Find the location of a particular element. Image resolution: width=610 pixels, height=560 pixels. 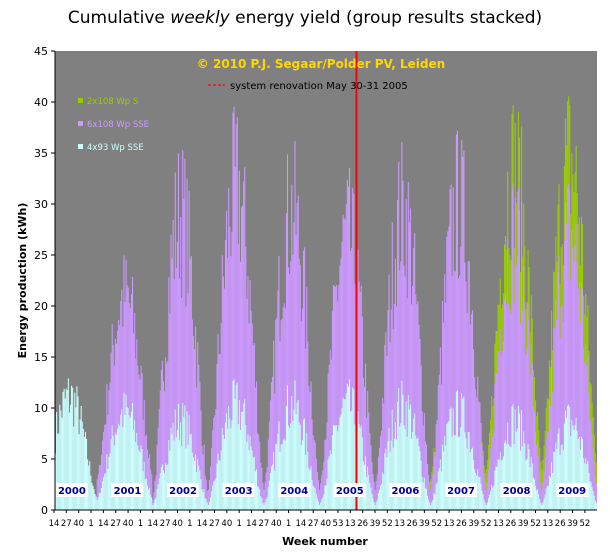

legend-swatch is located at coordinates (80, 100).